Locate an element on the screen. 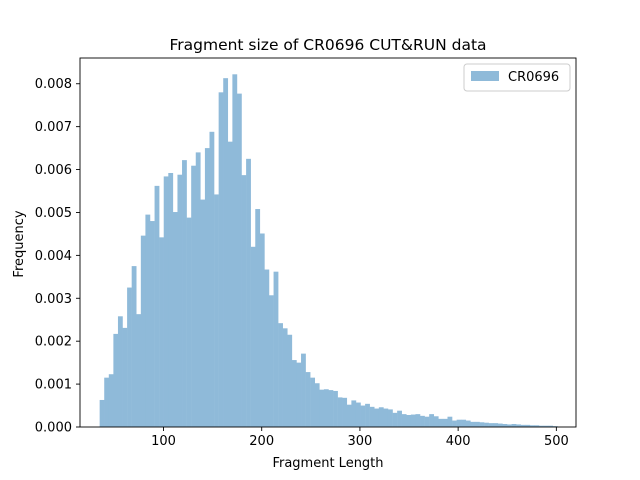  legend-box is located at coordinates (517, 77).